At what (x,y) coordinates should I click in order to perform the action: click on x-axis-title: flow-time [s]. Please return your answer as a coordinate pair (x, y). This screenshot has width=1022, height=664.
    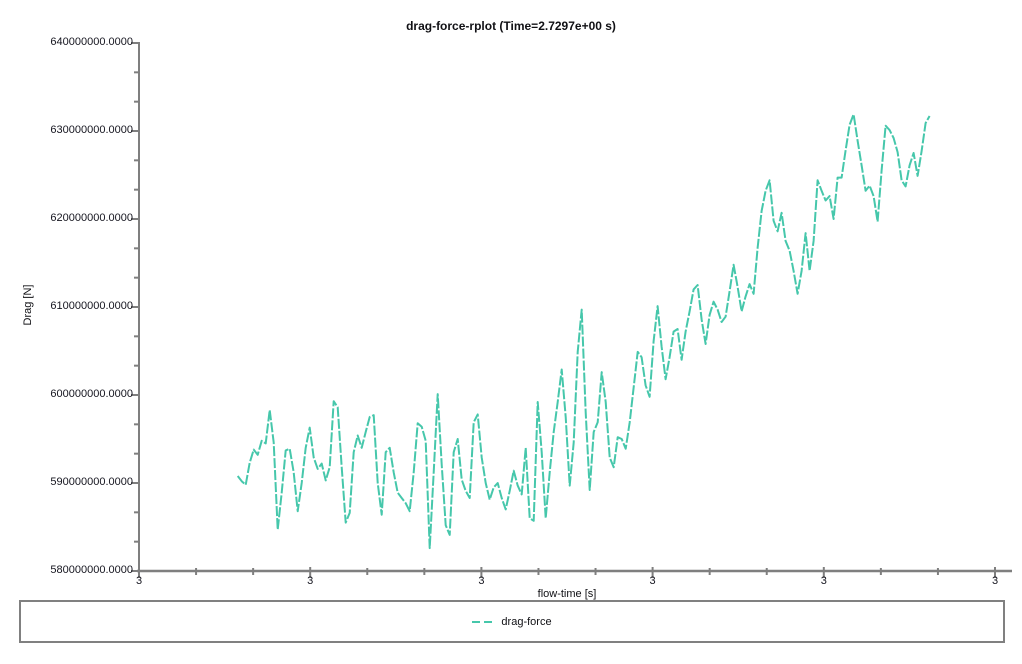
    Looking at the image, I should click on (567, 594).